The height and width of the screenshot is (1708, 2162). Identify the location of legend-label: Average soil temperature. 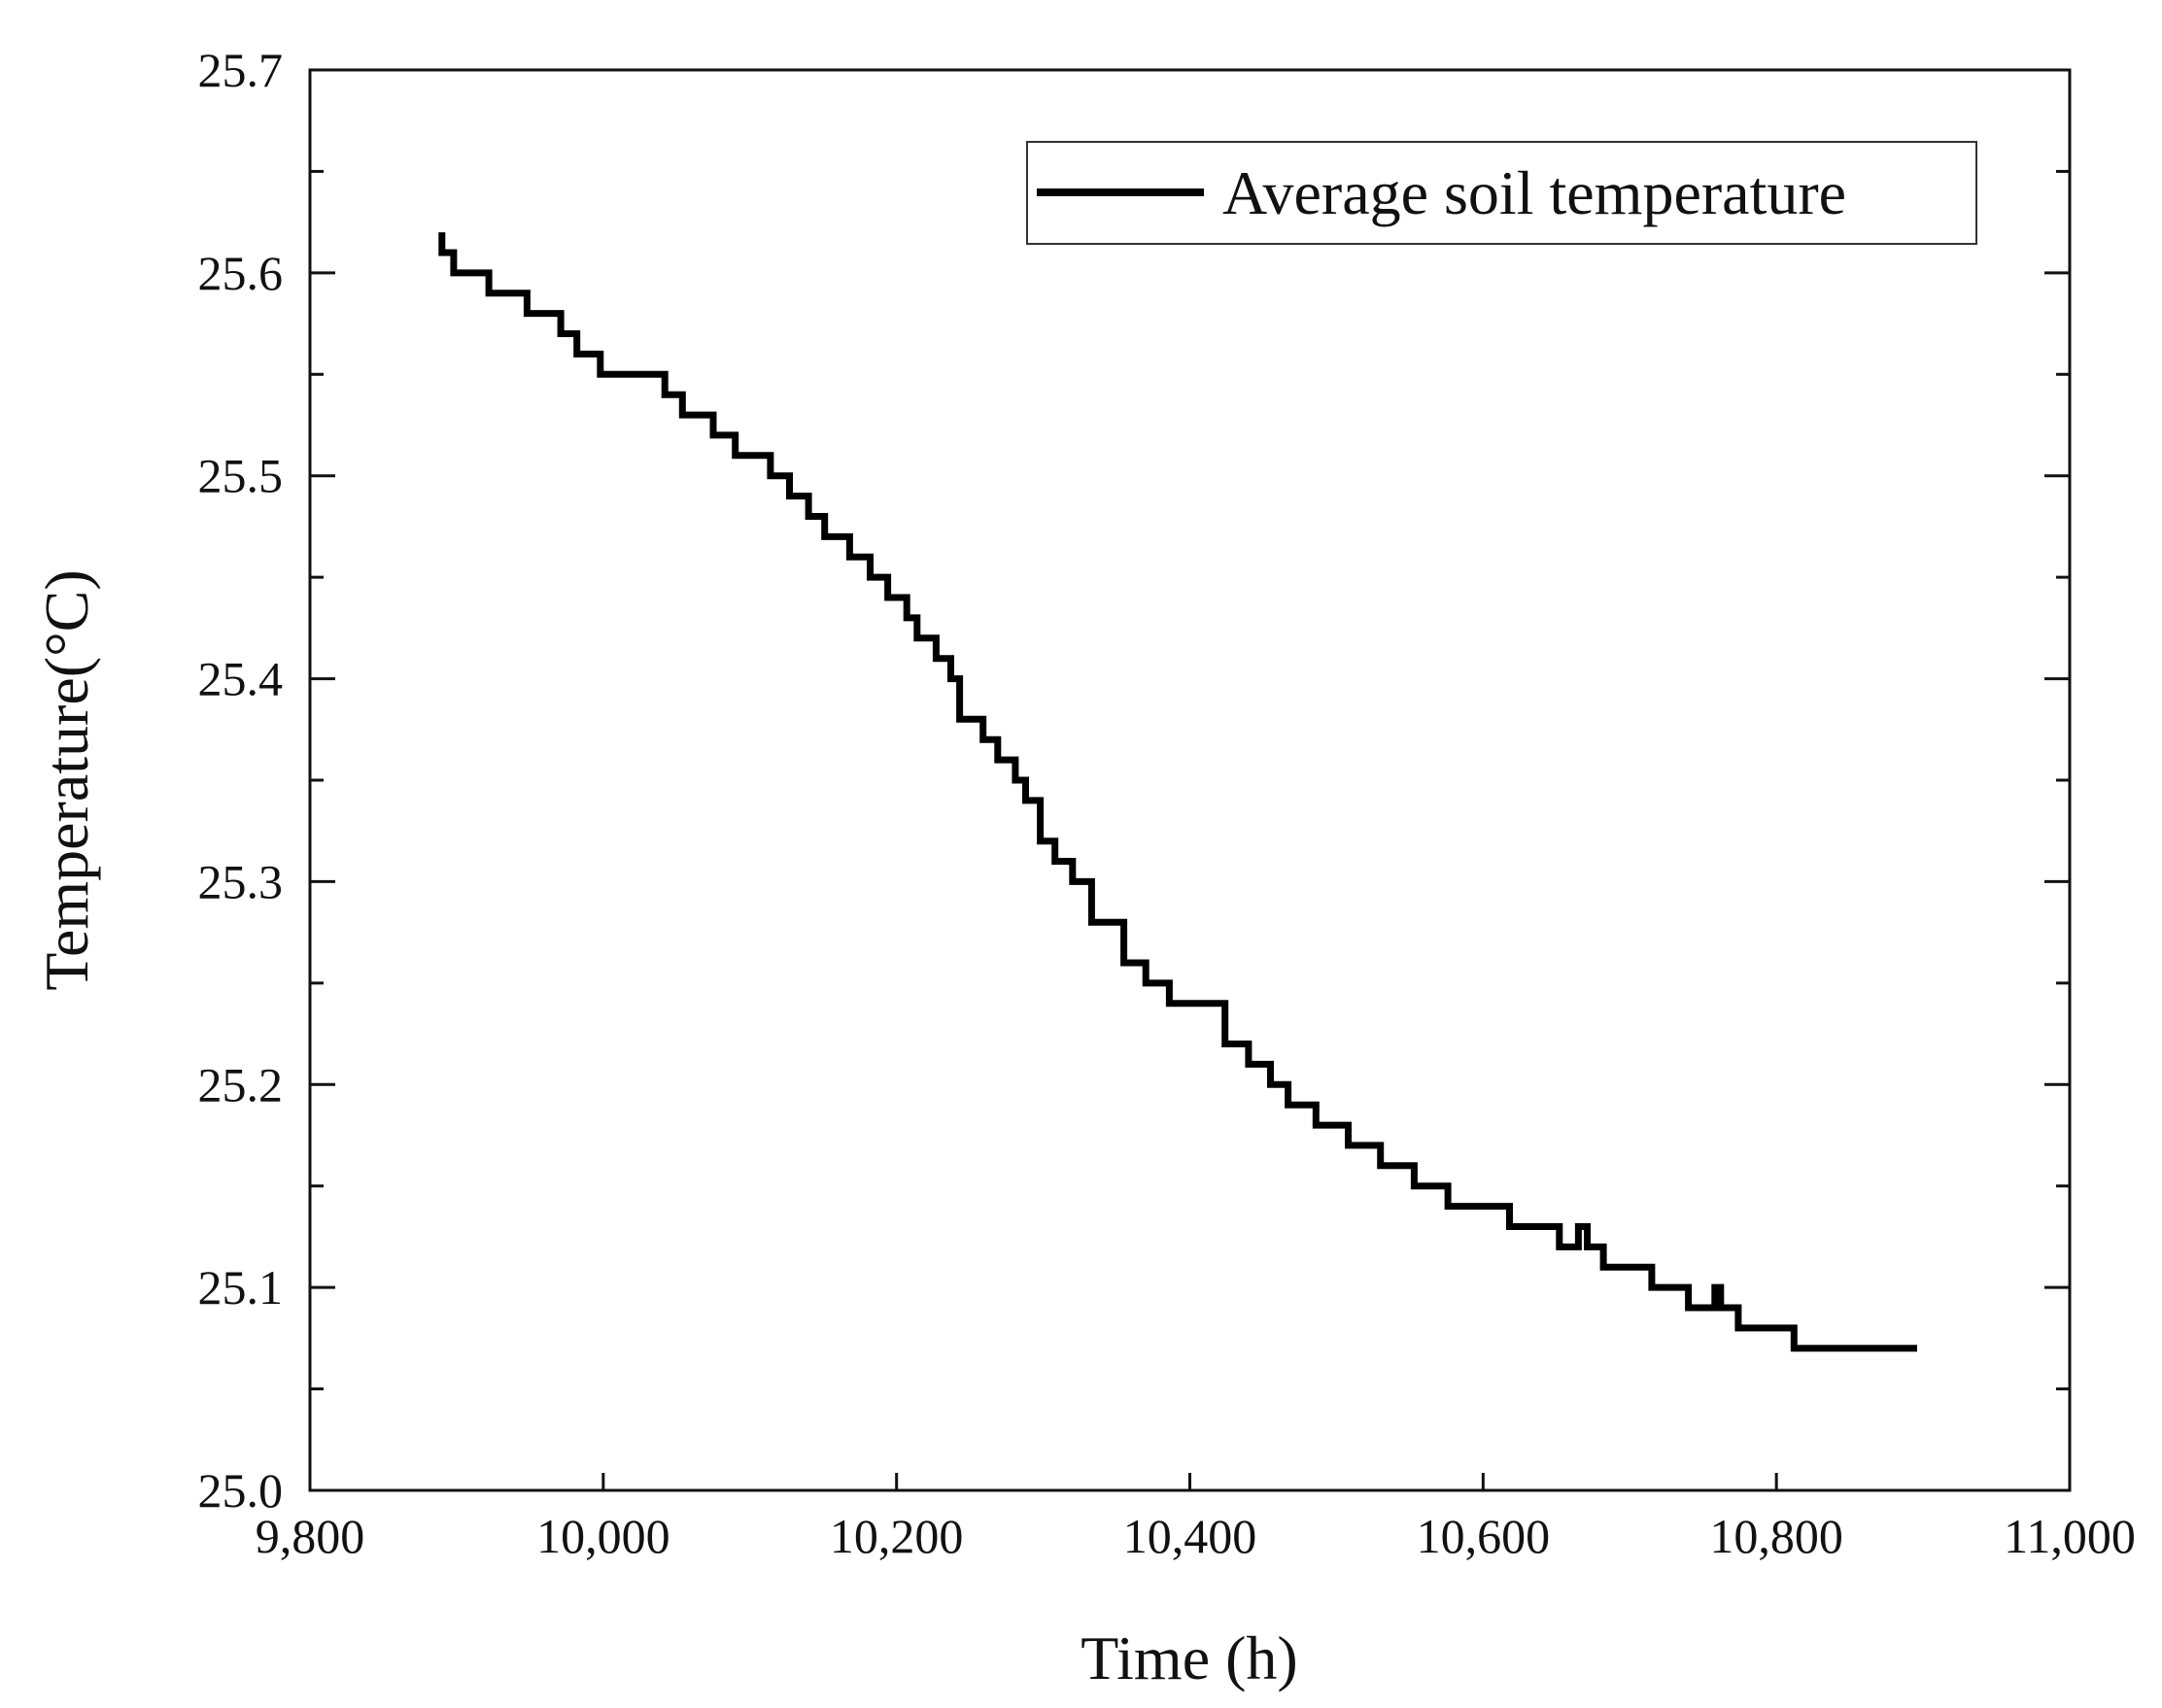
(1534, 192).